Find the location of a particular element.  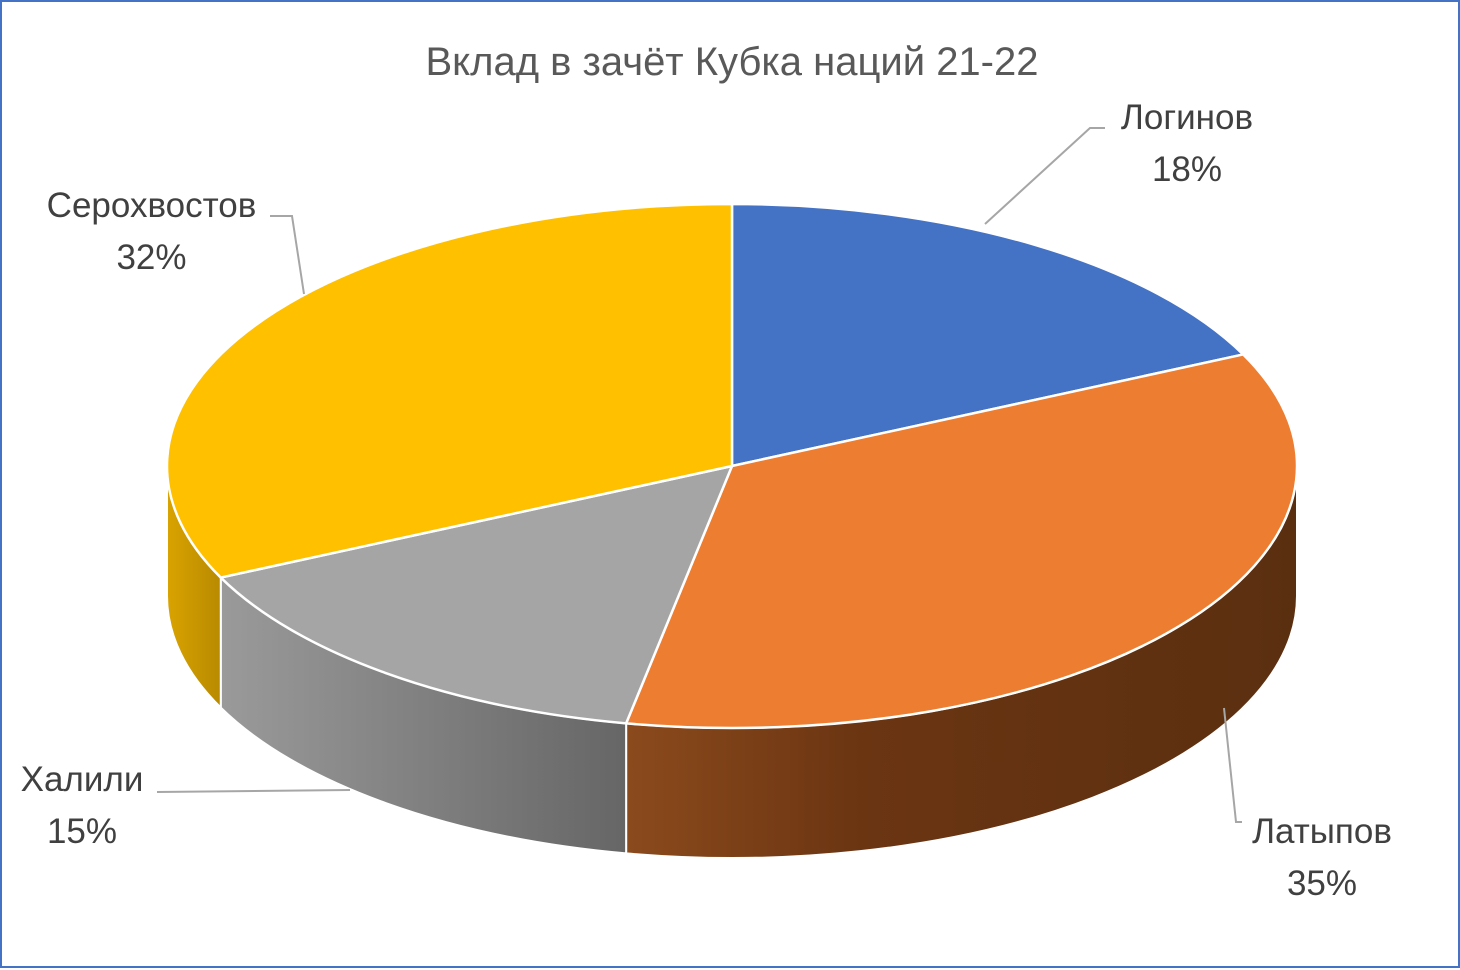

slice-name: Серохвостов is located at coordinates (151, 205).